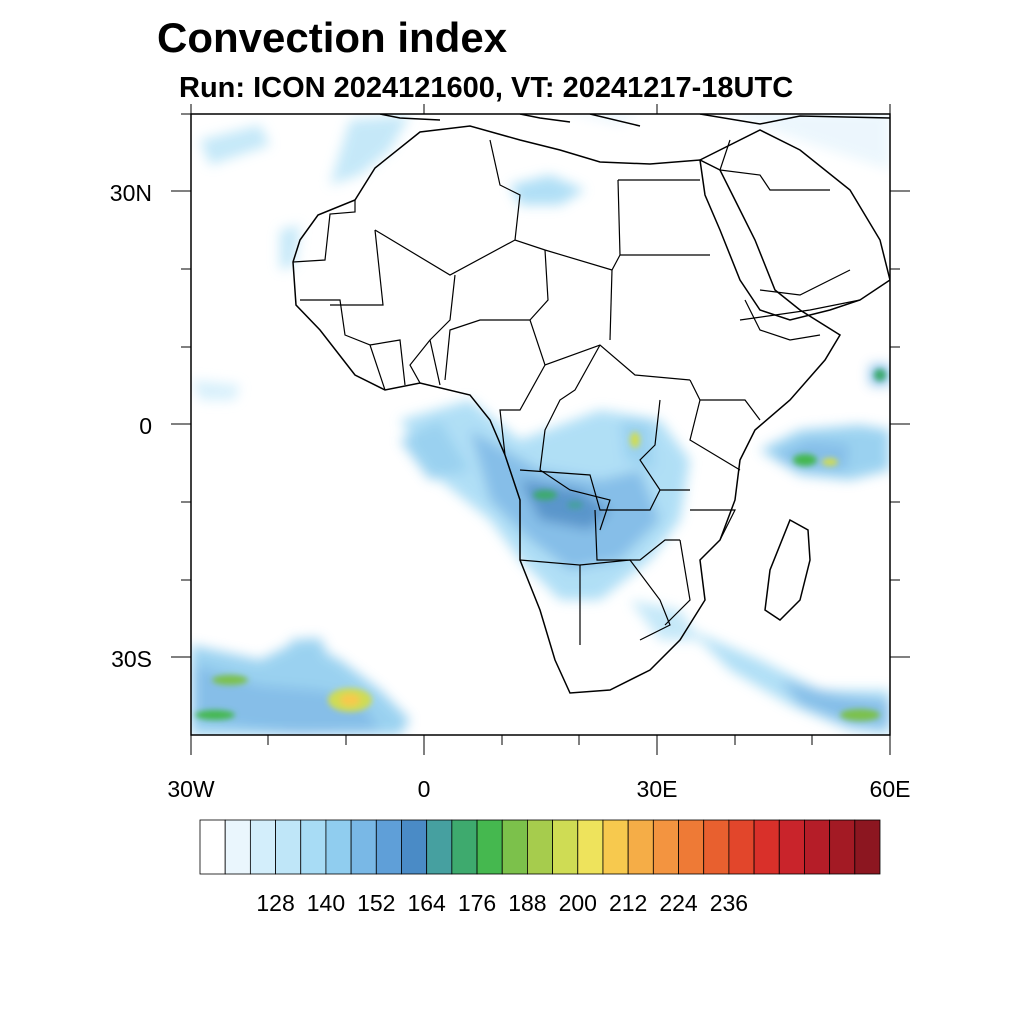 The width and height of the screenshot is (1024, 1024). Describe the element at coordinates (376, 903) in the screenshot. I see `colorbar-label: 152` at that location.